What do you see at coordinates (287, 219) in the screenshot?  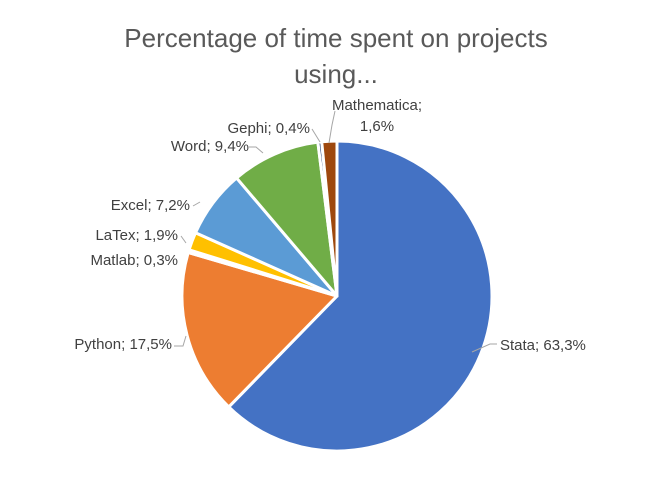 I see `pie-slice-word` at bounding box center [287, 219].